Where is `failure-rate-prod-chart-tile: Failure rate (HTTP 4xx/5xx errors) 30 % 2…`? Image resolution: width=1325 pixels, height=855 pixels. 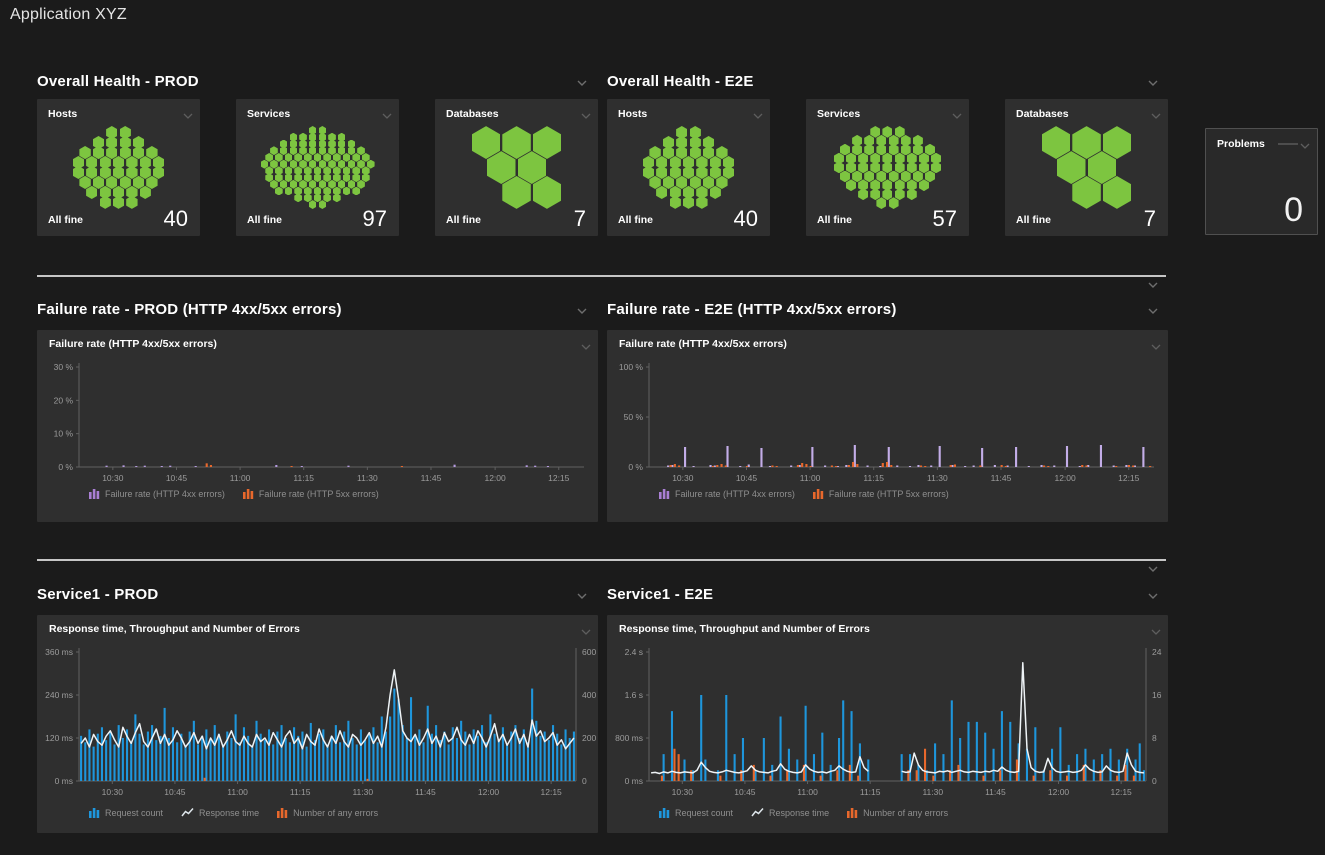
failure-rate-prod-chart-tile: Failure rate (HTTP 4xx/5xx errors) 30 % 2… is located at coordinates (317, 426).